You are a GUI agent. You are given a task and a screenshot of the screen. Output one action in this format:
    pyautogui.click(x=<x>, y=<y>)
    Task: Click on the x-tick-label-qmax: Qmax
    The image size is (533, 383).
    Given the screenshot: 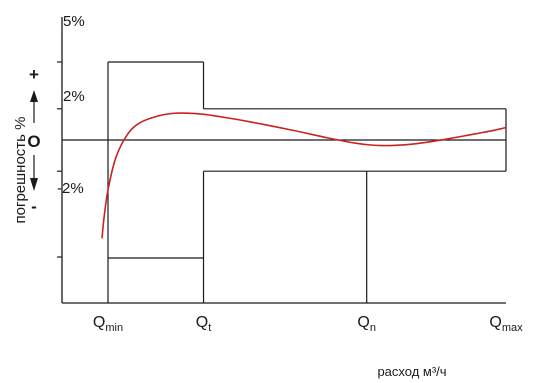 What is the action you would take?
    pyautogui.click(x=506, y=324)
    